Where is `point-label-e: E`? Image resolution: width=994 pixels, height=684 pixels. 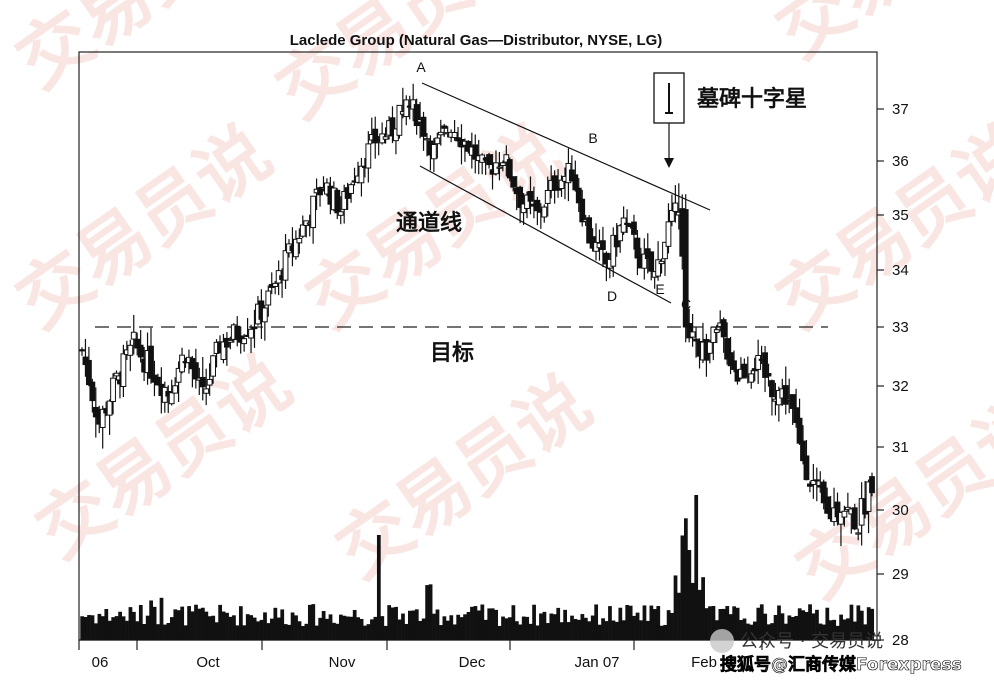
point-label-e: E is located at coordinates (659, 289).